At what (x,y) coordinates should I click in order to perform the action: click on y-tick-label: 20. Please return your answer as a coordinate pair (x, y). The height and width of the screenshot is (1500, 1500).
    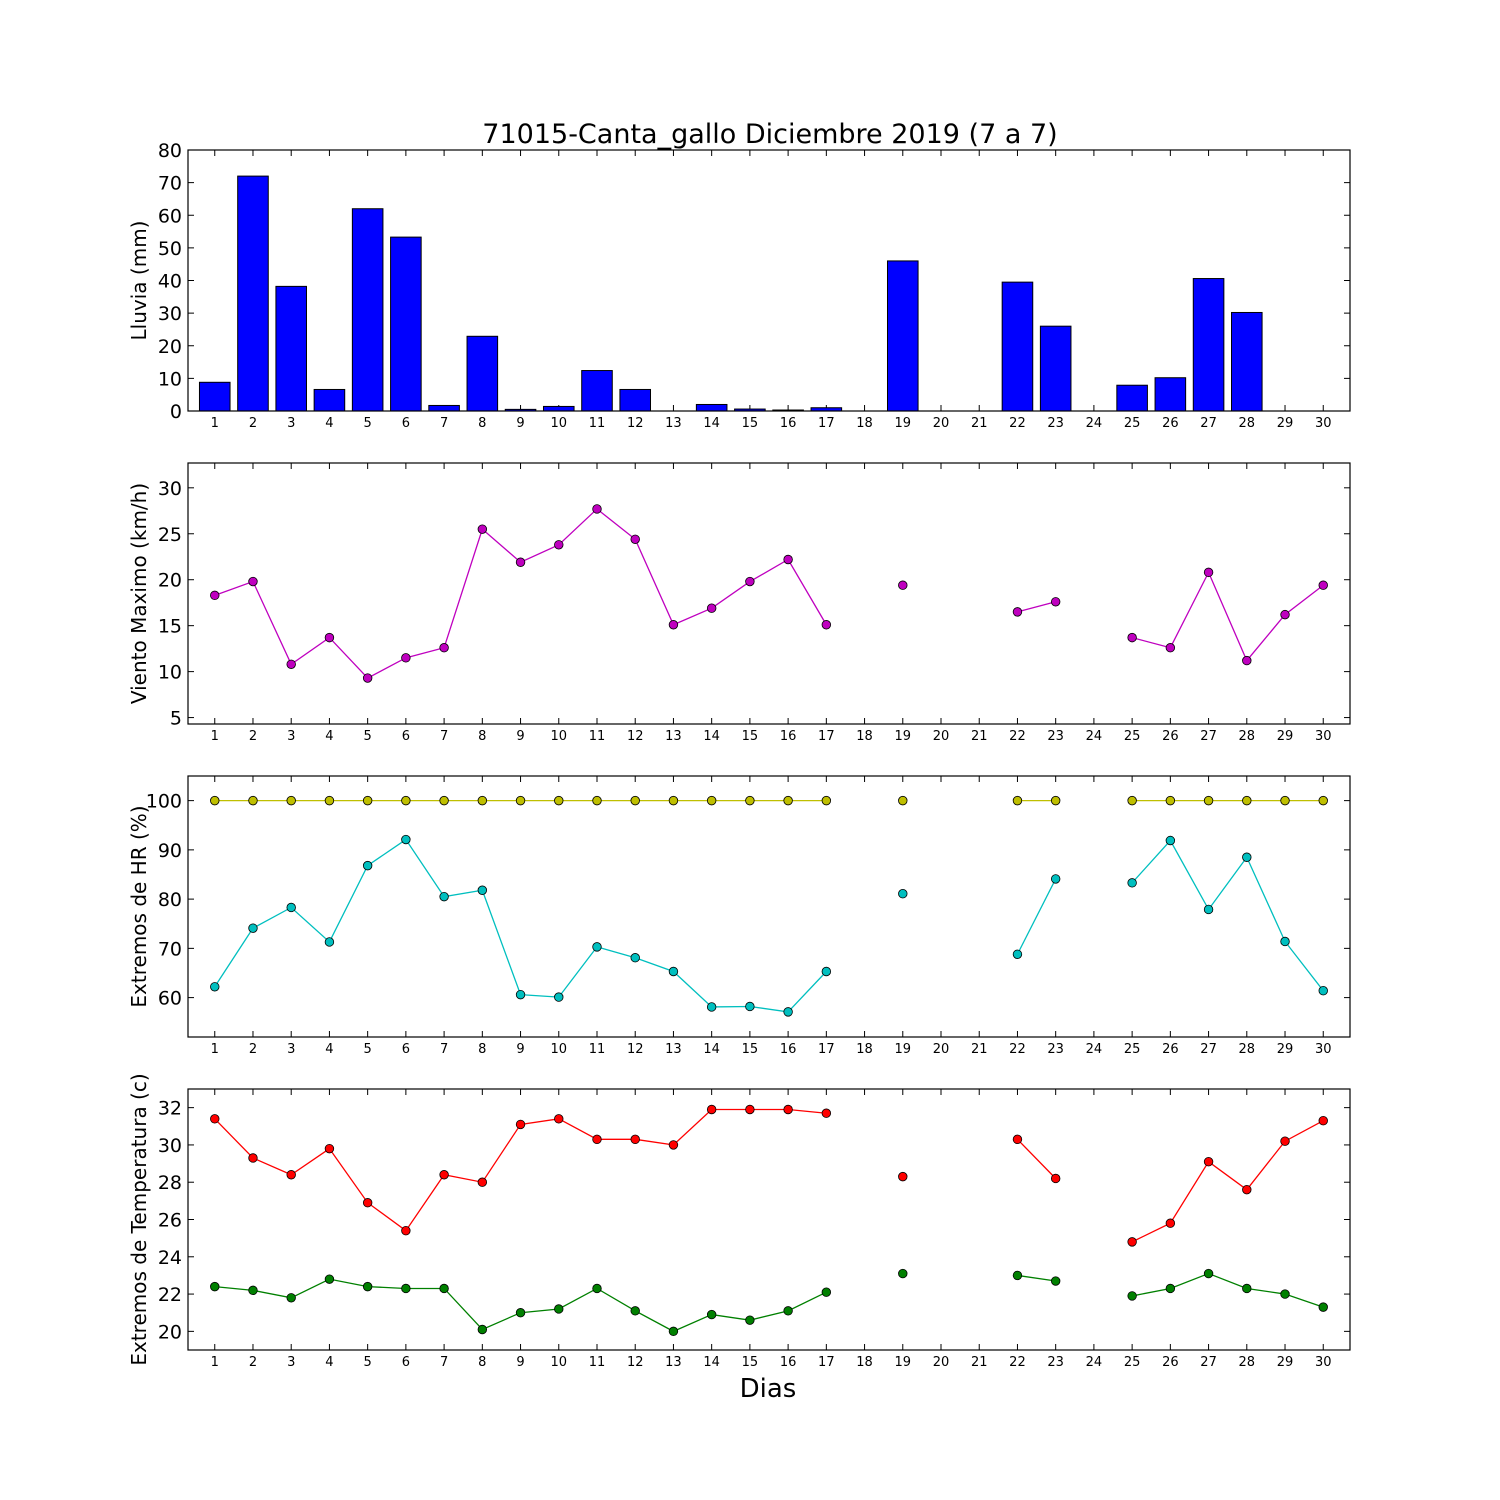
    Looking at the image, I should click on (170, 347).